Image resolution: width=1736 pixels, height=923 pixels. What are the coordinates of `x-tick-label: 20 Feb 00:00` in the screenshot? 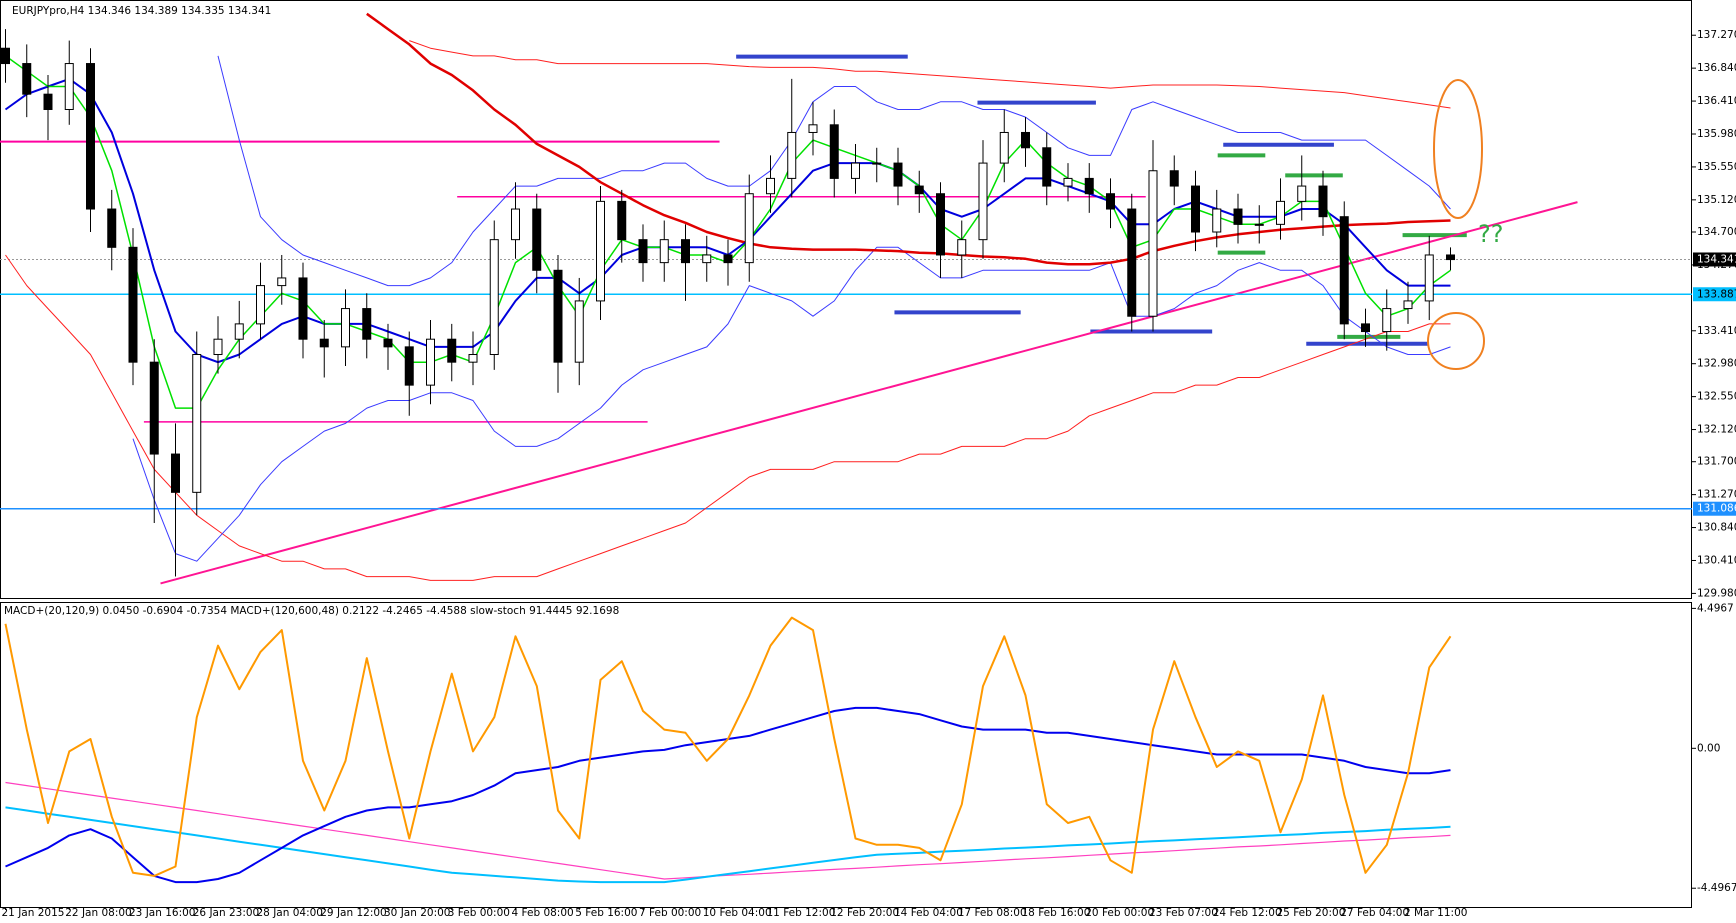 It's located at (1119, 913).